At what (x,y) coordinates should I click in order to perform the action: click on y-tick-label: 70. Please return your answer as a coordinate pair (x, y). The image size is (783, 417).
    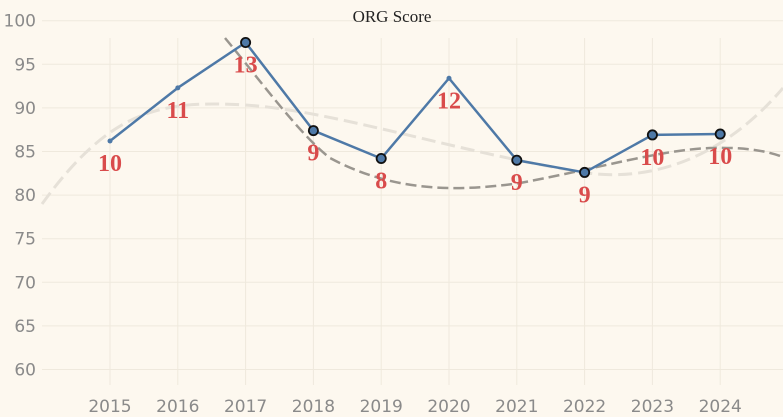
    Looking at the image, I should click on (25, 283).